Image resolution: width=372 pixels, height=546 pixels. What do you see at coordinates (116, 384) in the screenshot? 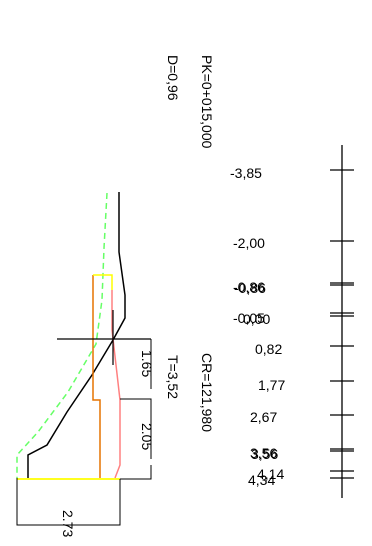
I see `pink-layer` at bounding box center [116, 384].